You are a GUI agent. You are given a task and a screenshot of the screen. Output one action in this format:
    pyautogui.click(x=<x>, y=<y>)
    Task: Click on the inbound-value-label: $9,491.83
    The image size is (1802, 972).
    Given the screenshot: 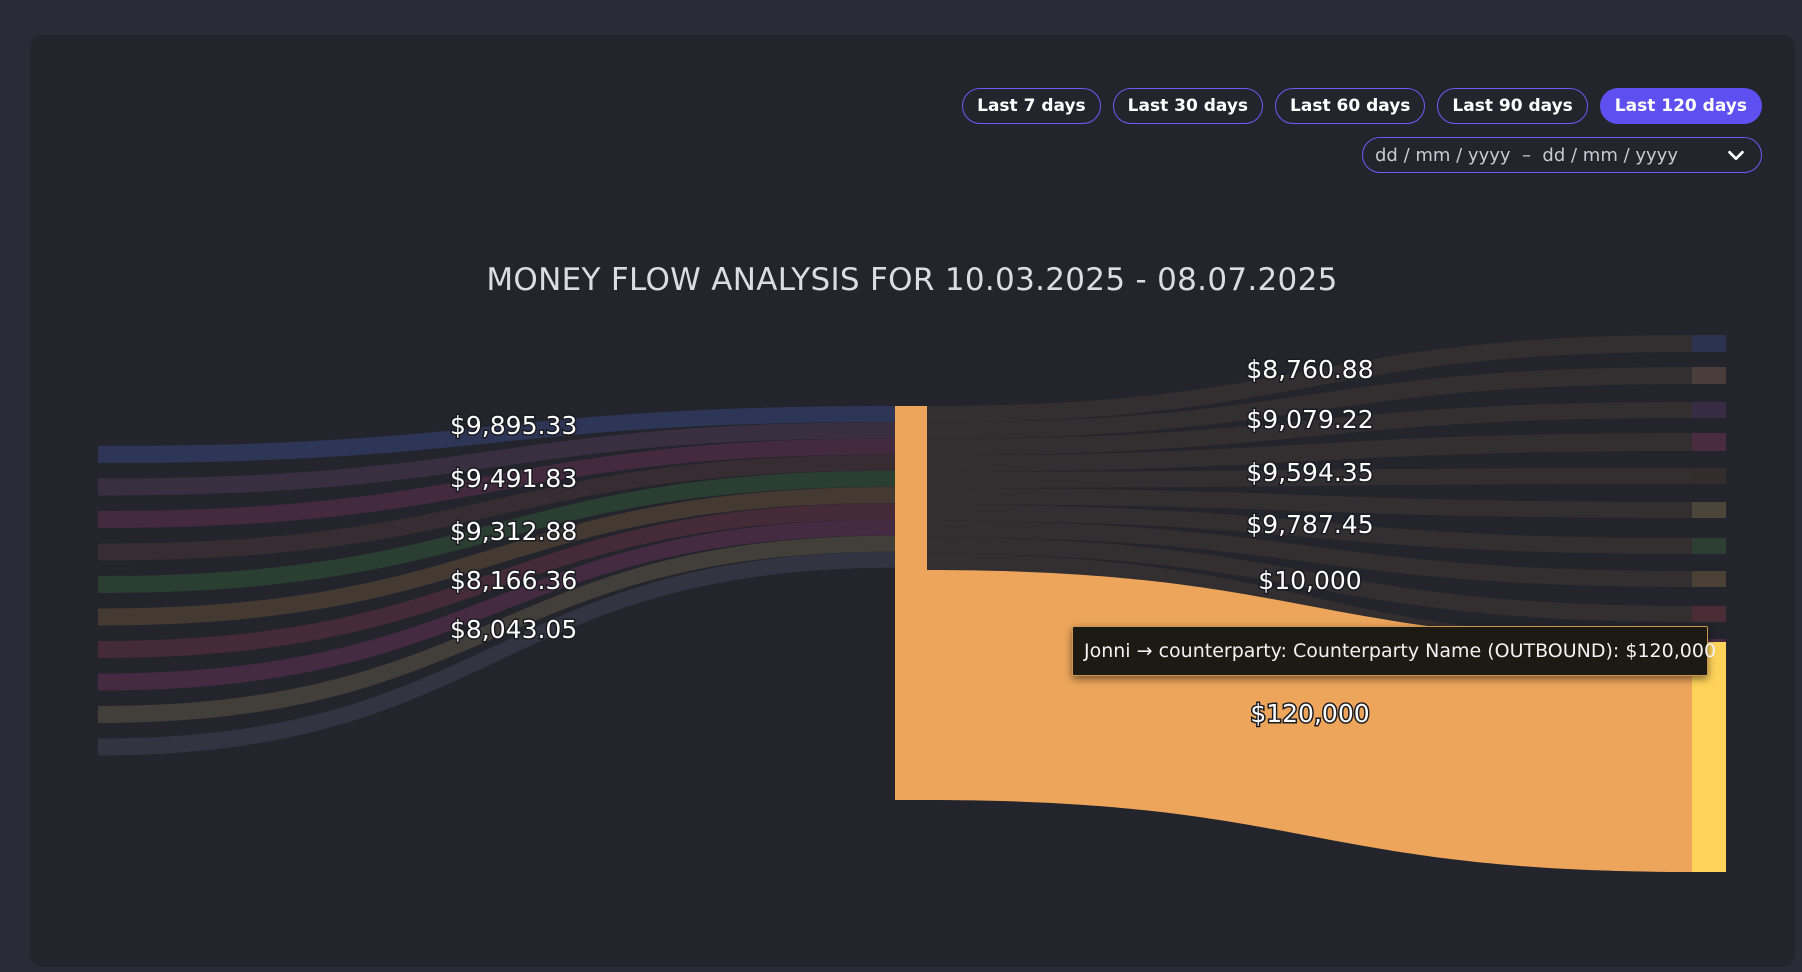 What is the action you would take?
    pyautogui.click(x=513, y=478)
    